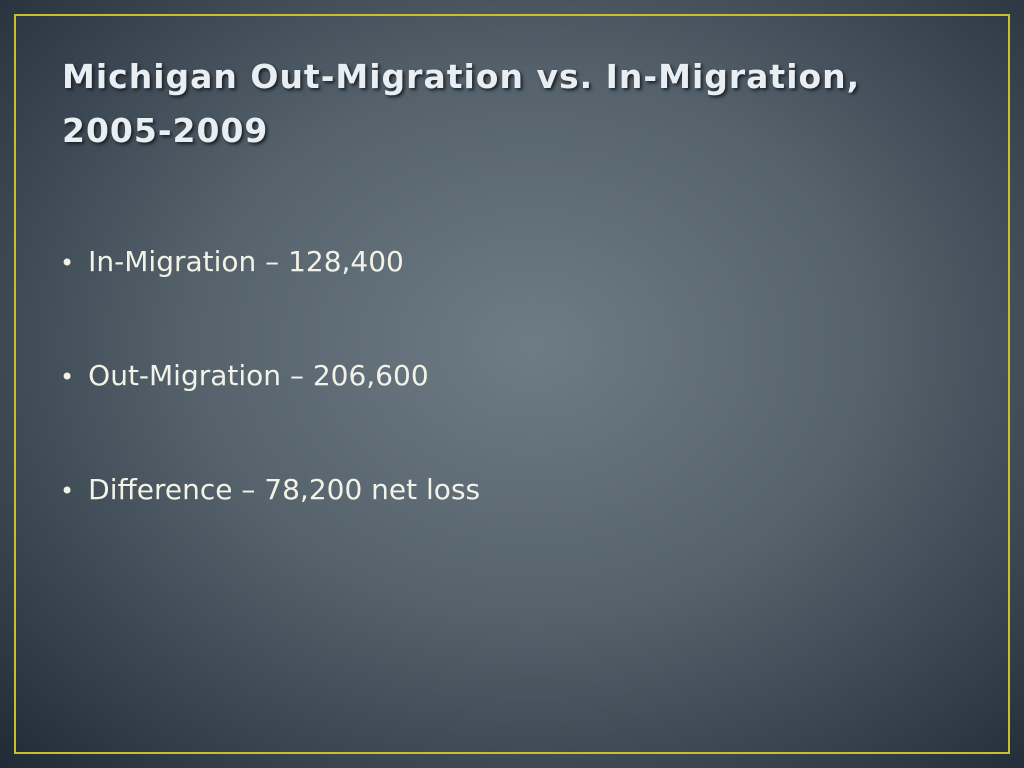 The height and width of the screenshot is (768, 1024). I want to click on bullet: Out-Migration – 206,600, so click(270, 409).